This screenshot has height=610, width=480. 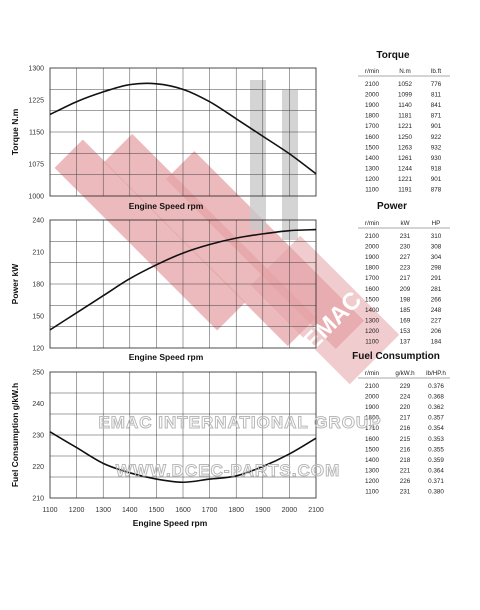 What do you see at coordinates (36, 197) in the screenshot?
I see `y-tick-label: 1000` at bounding box center [36, 197].